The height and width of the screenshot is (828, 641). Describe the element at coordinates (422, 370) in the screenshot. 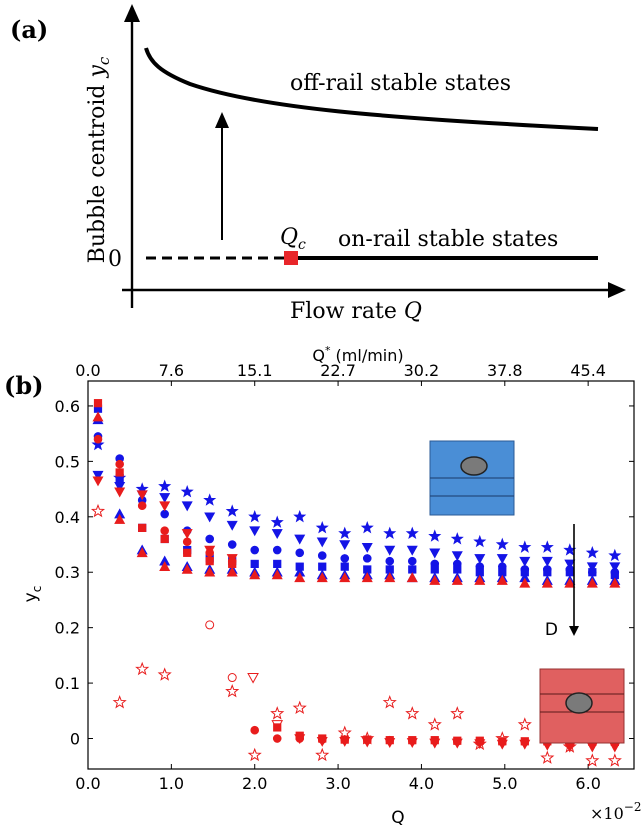

I see `top-tick-label: 30.2` at that location.